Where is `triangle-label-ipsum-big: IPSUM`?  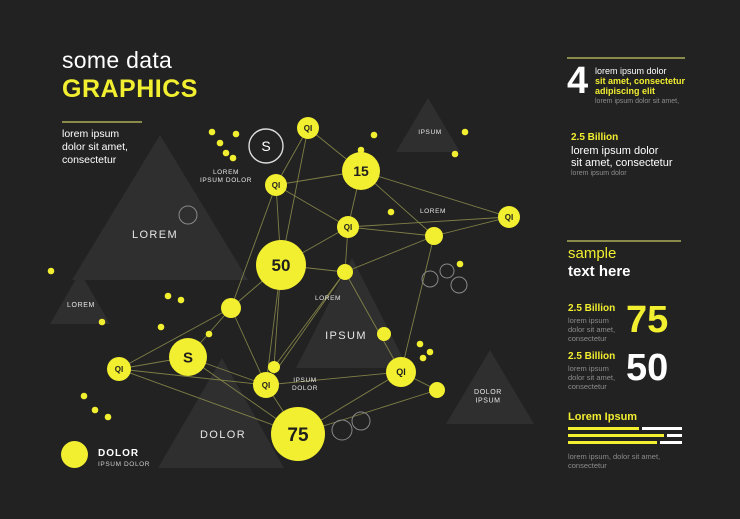
triangle-label-ipsum-big: IPSUM is located at coordinates (346, 336).